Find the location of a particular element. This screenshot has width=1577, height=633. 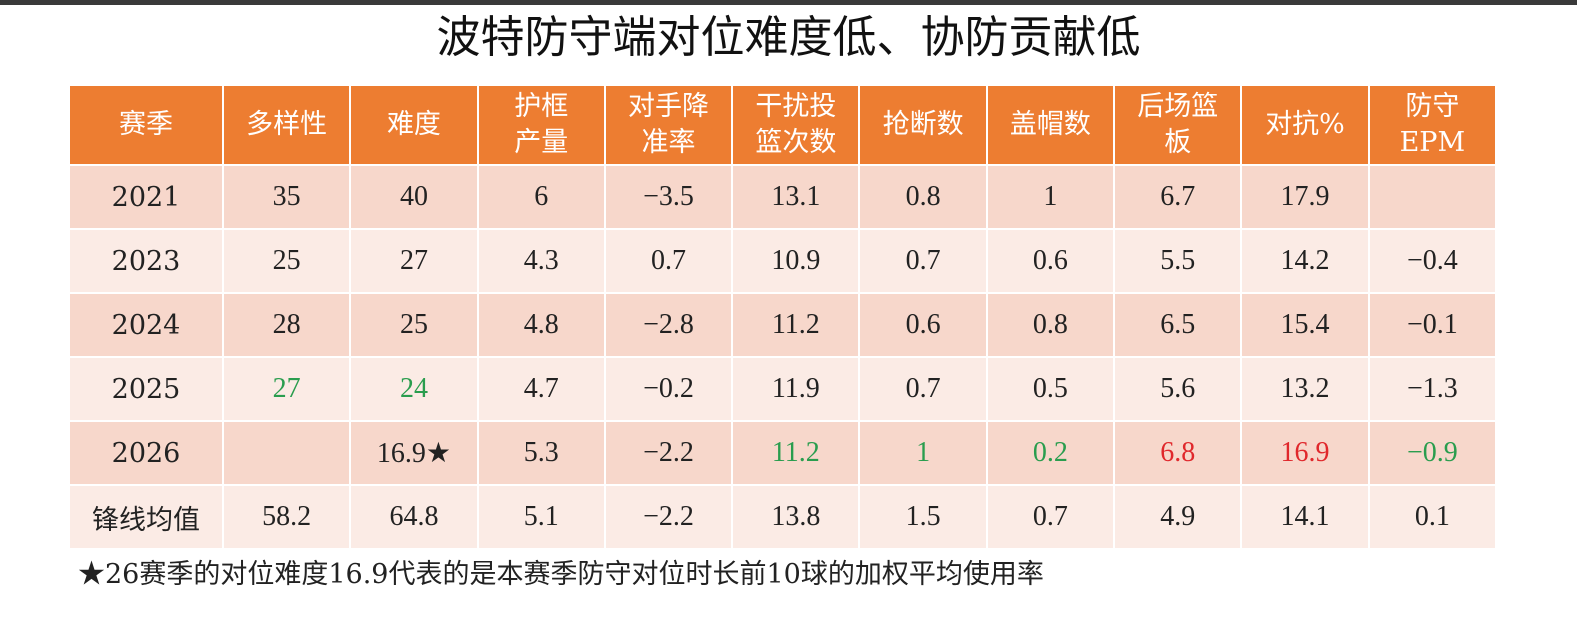

table-cell: −0.9 is located at coordinates (1432, 453).